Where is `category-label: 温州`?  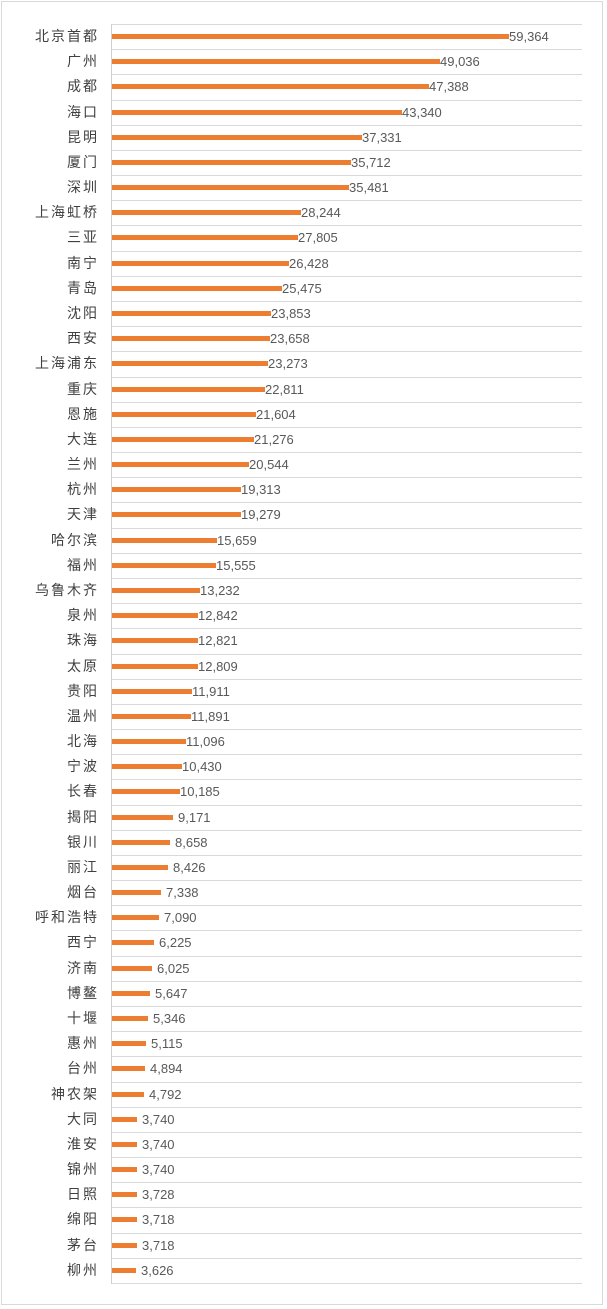 category-label: 温州 is located at coordinates (83, 716).